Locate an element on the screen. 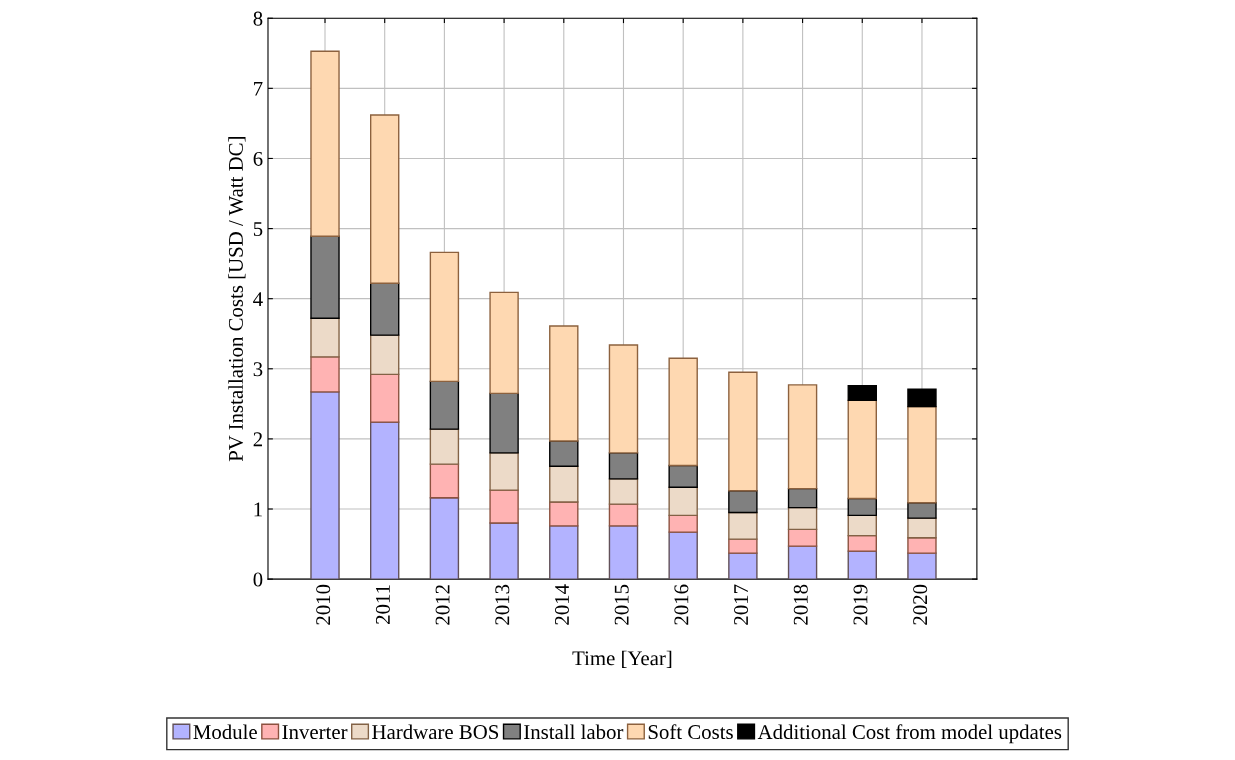 This screenshot has width=1235, height=760. x-tick-label: 2011 is located at coordinates (382, 604).